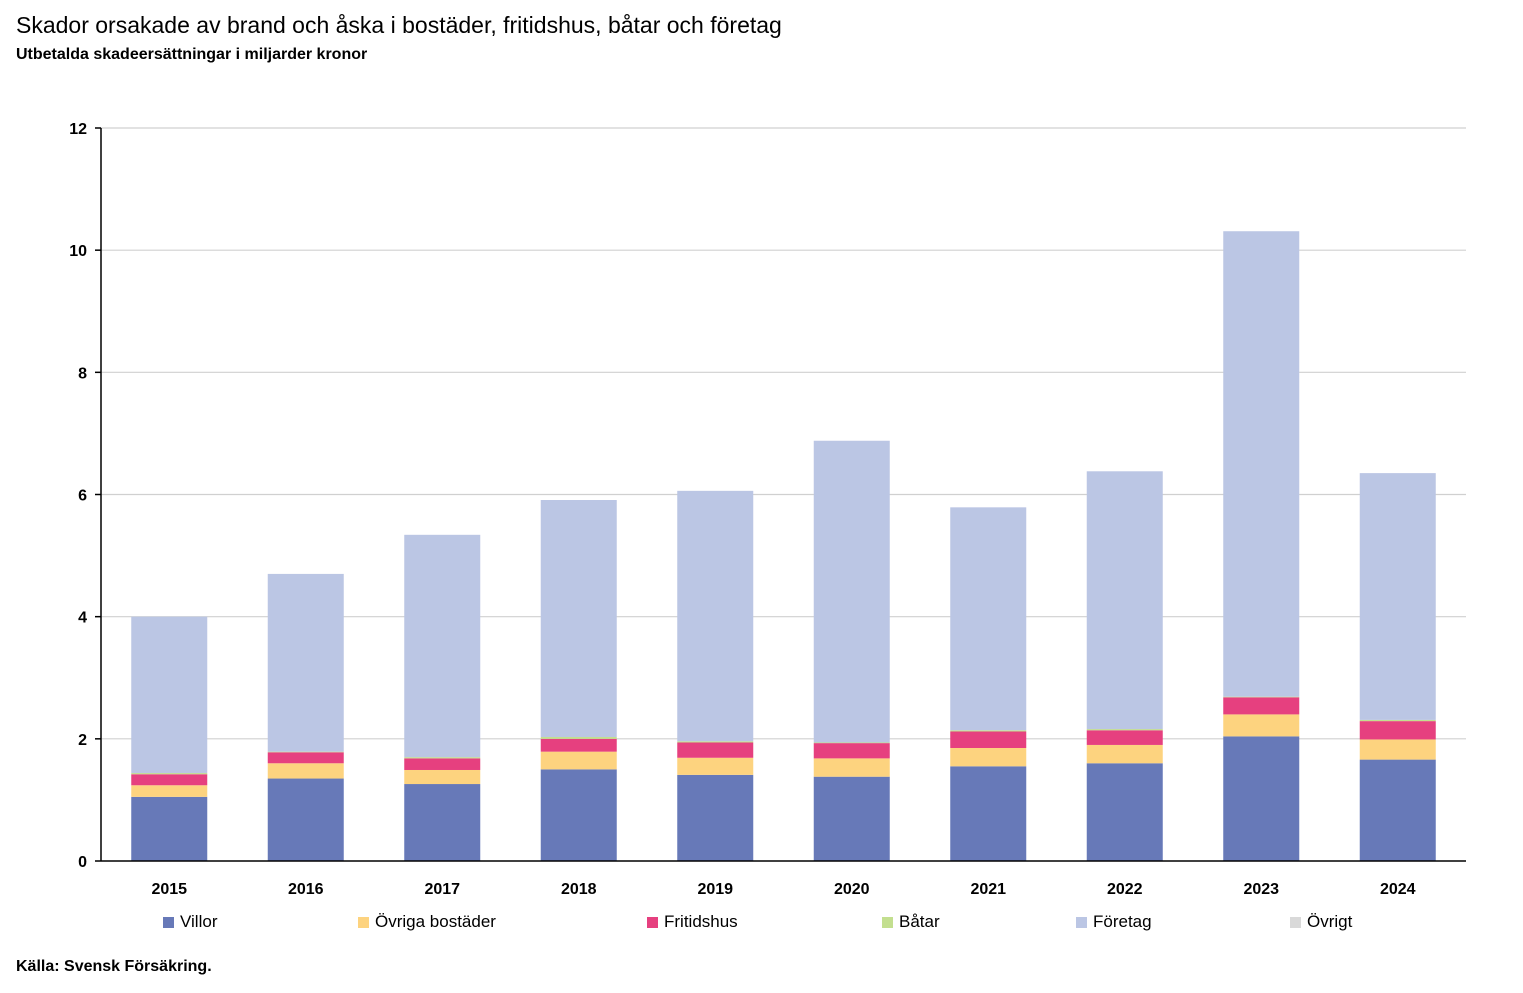 This screenshot has height=993, width=1523. Describe the element at coordinates (306, 889) in the screenshot. I see `x-tick-label: 2016` at that location.